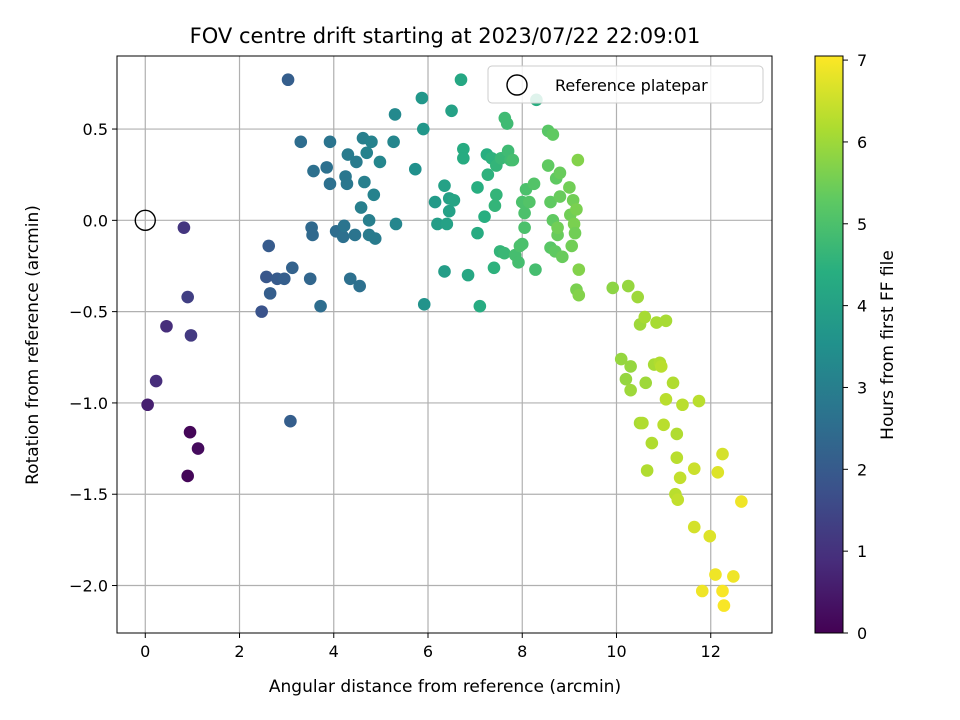 Image resolution: width=960 pixels, height=720 pixels. Describe the element at coordinates (517, 85) in the screenshot. I see `legend-marker-icon` at that location.